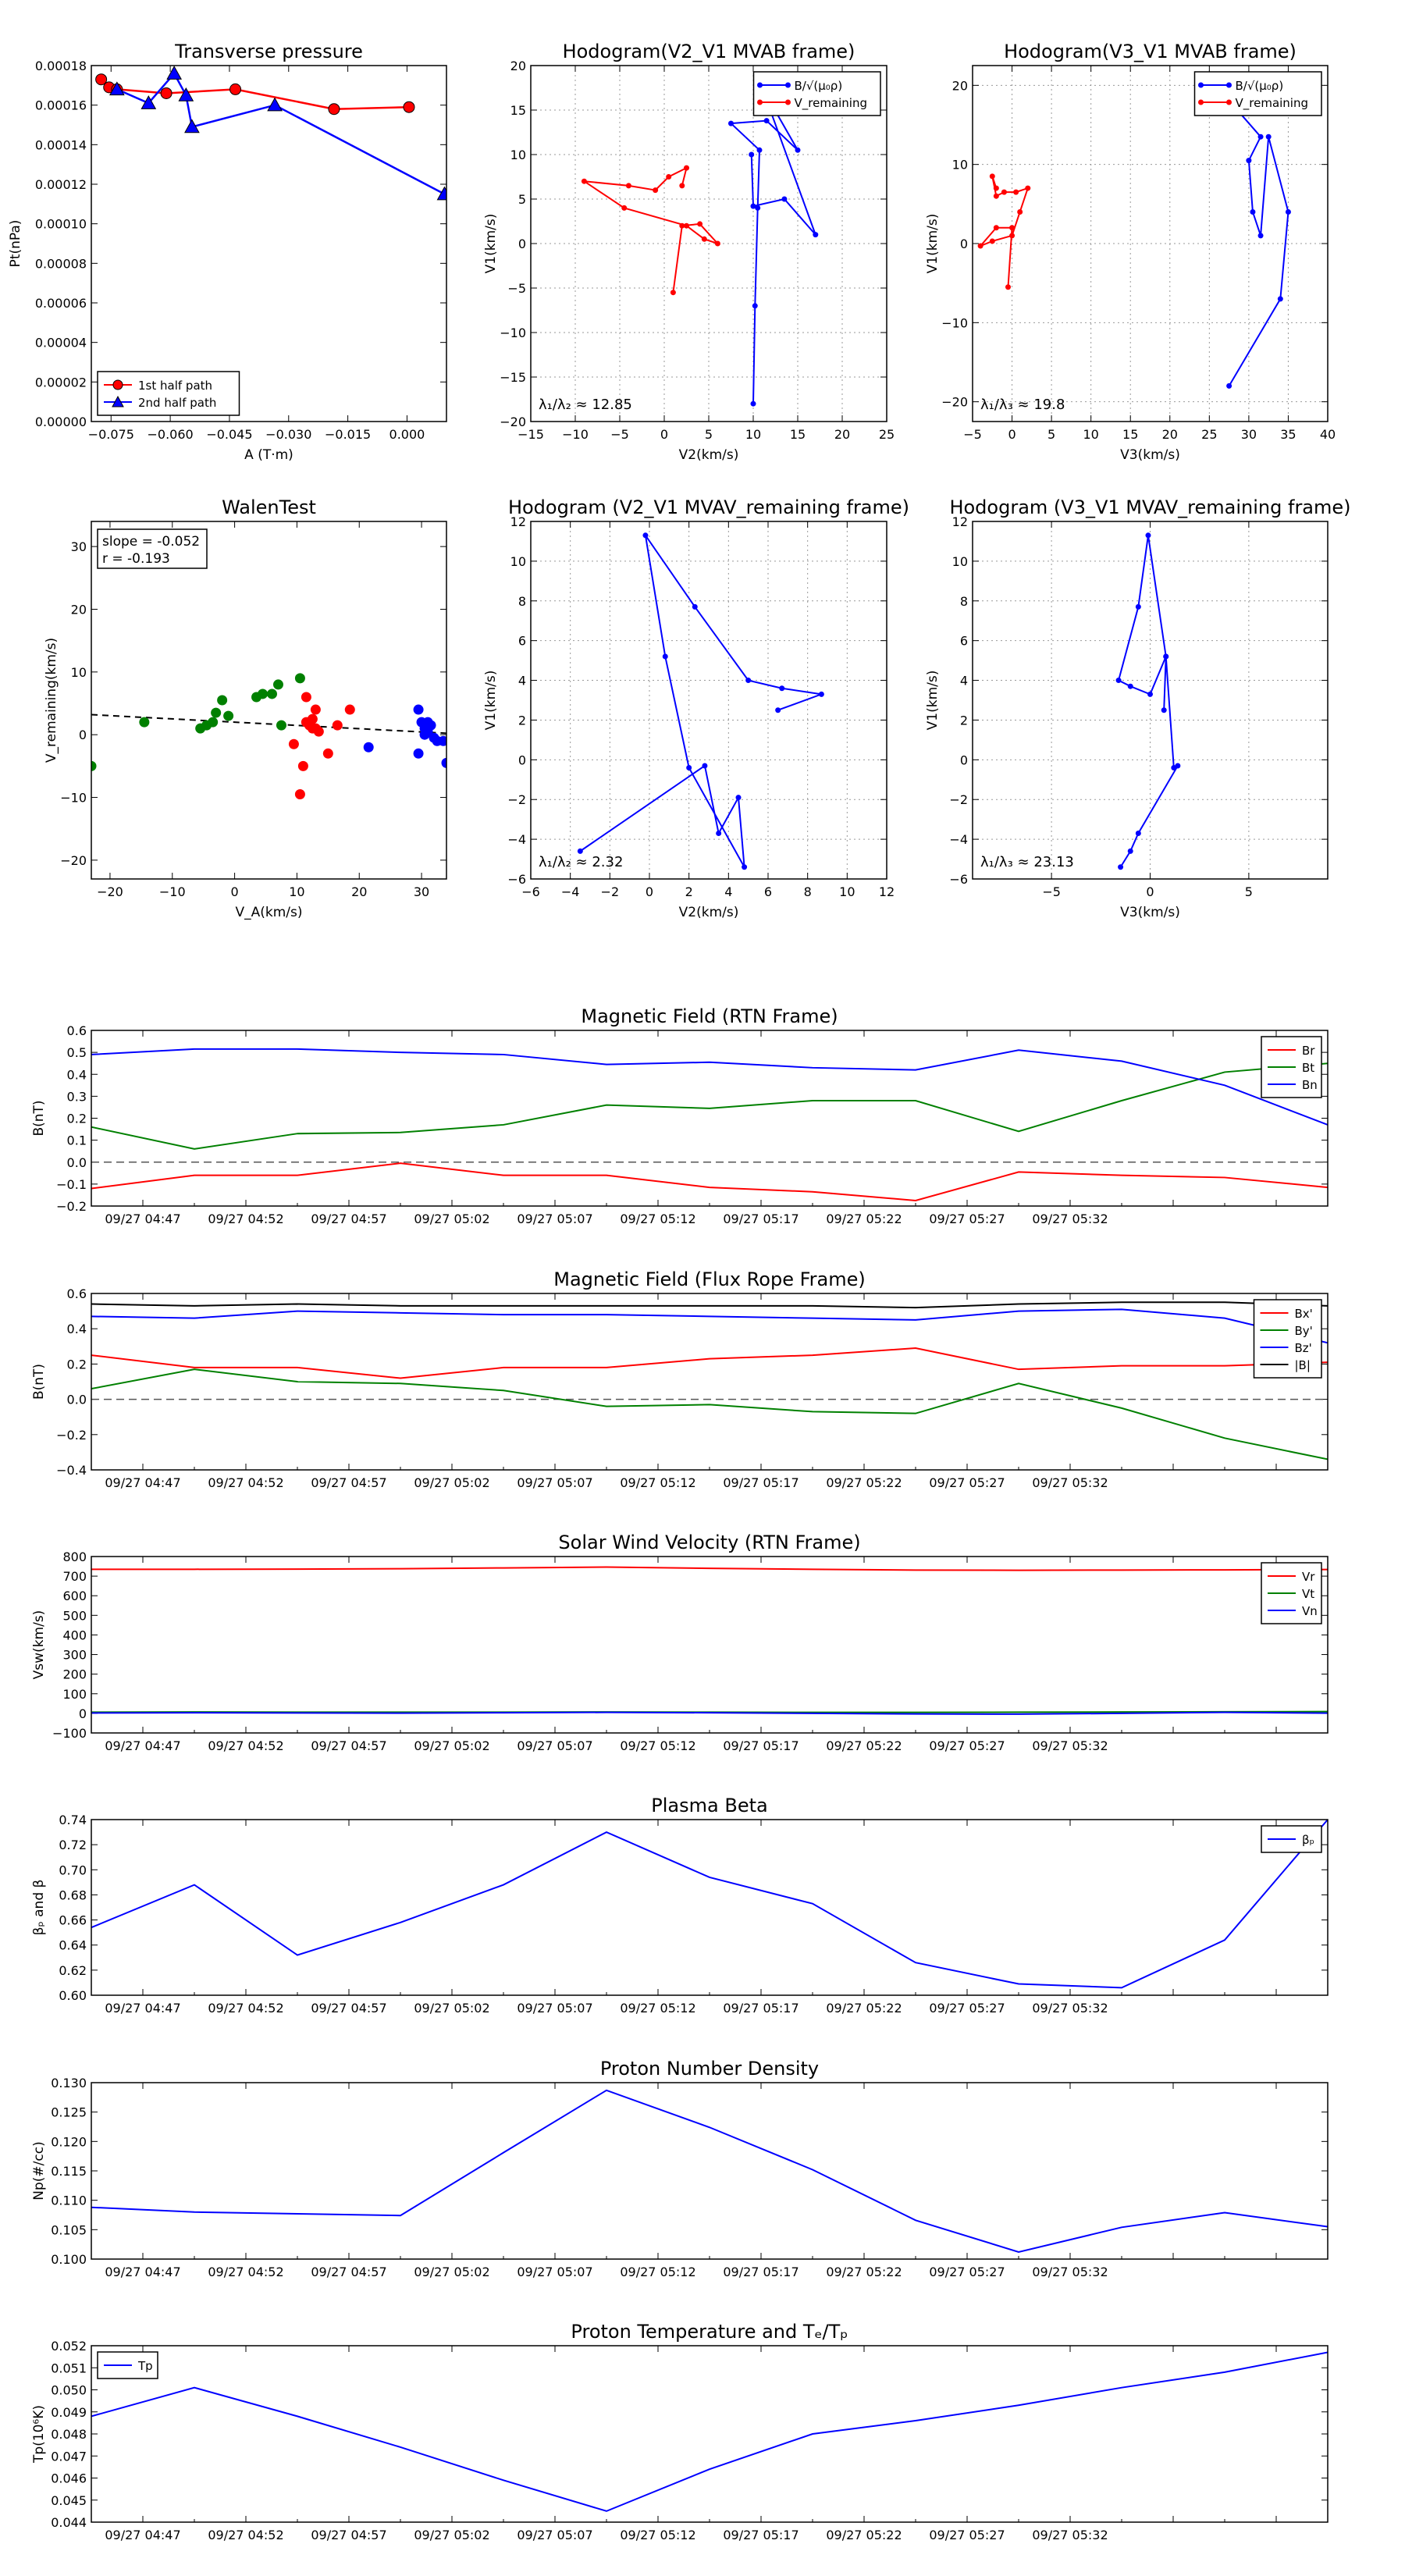  Describe the element at coordinates (74, 1557) in the screenshot. I see `y-tick-label: 800` at that location.